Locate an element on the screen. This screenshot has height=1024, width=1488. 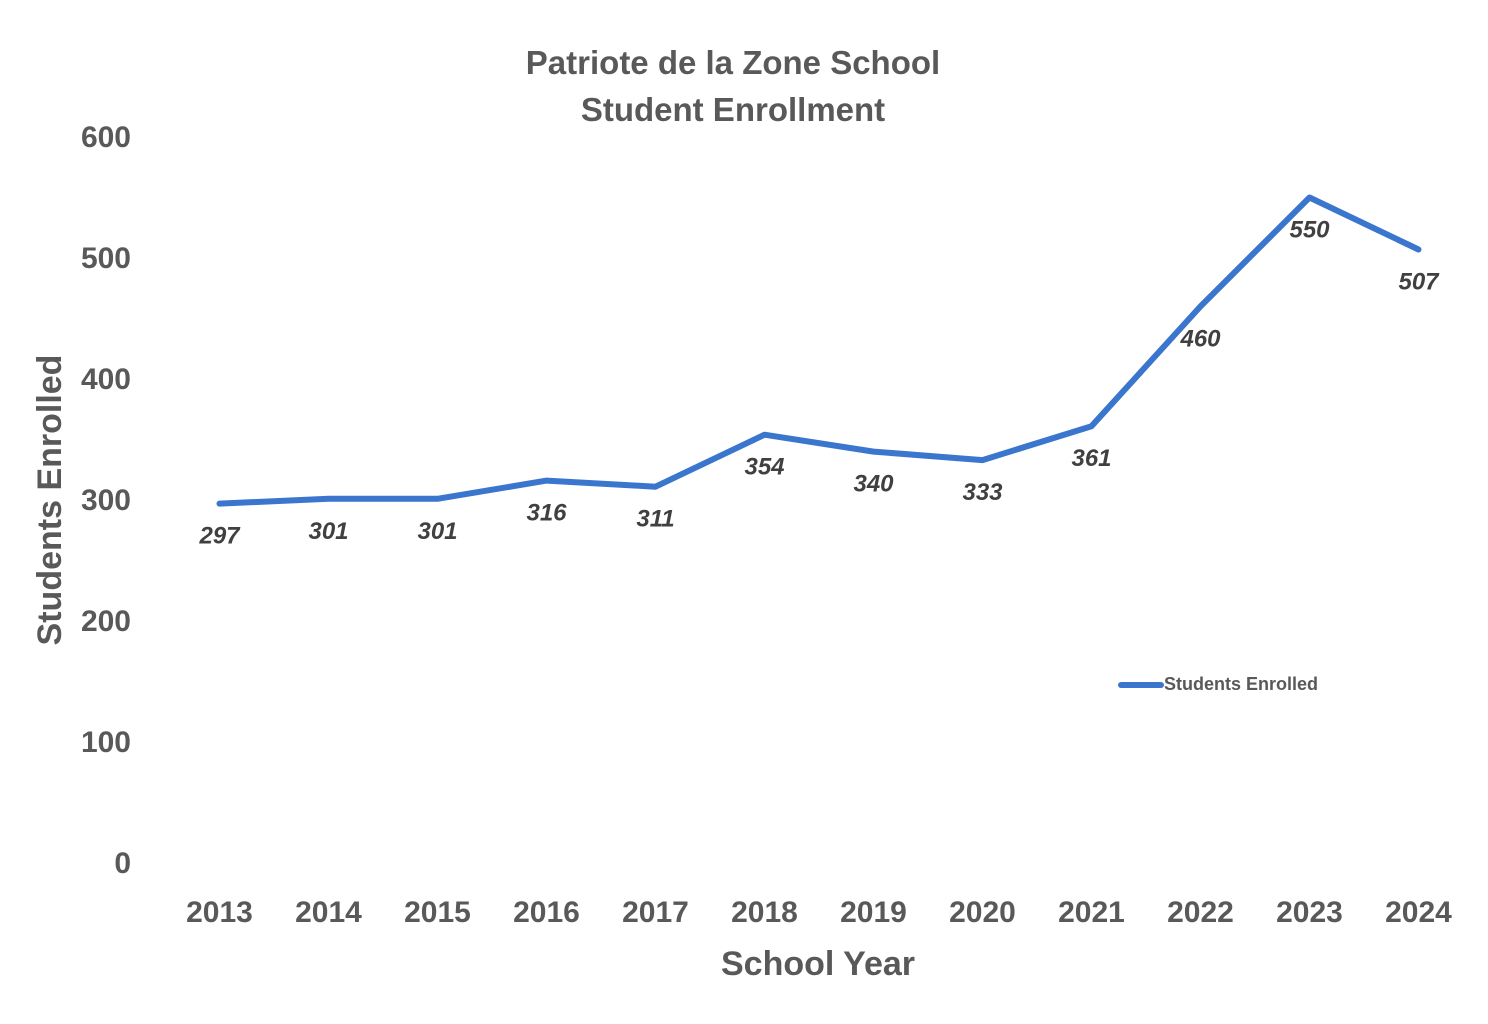
y-axis-title: Students Enrolled is located at coordinates (50, 500).